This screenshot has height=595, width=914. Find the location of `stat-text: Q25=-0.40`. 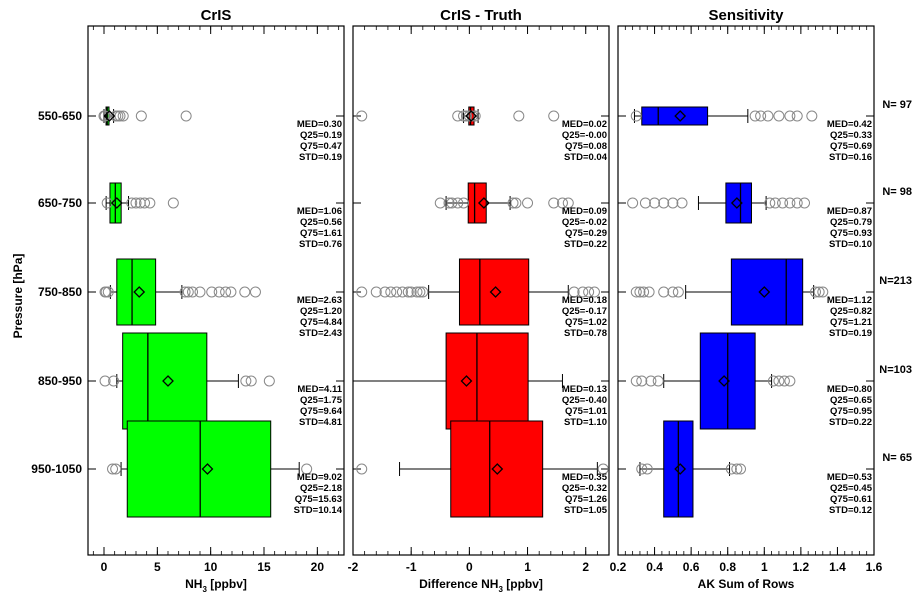

stat-text: Q25=-0.40 is located at coordinates (584, 400).